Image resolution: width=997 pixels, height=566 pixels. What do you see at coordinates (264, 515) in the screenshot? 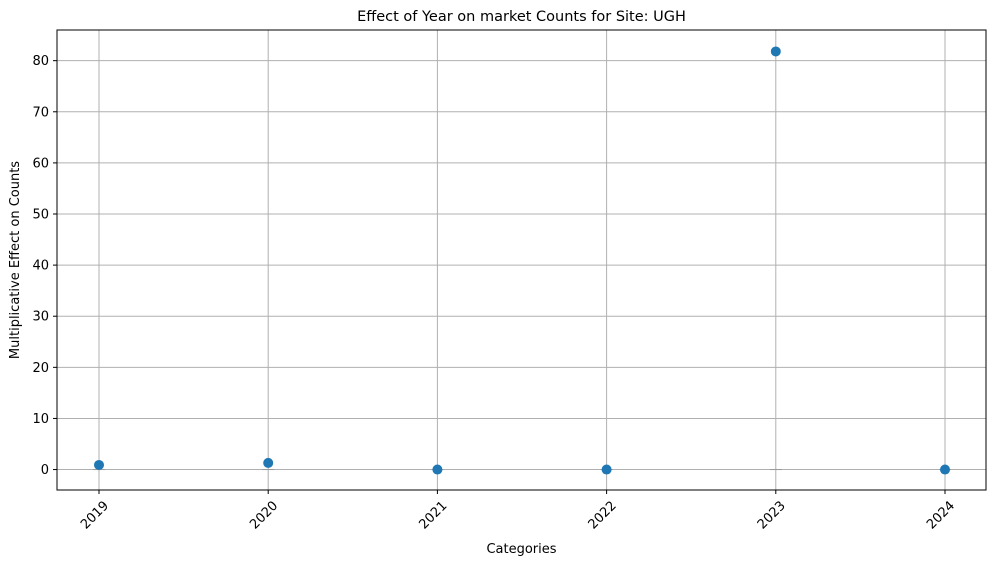
I see `x-tick-label: 2020` at bounding box center [264, 515].